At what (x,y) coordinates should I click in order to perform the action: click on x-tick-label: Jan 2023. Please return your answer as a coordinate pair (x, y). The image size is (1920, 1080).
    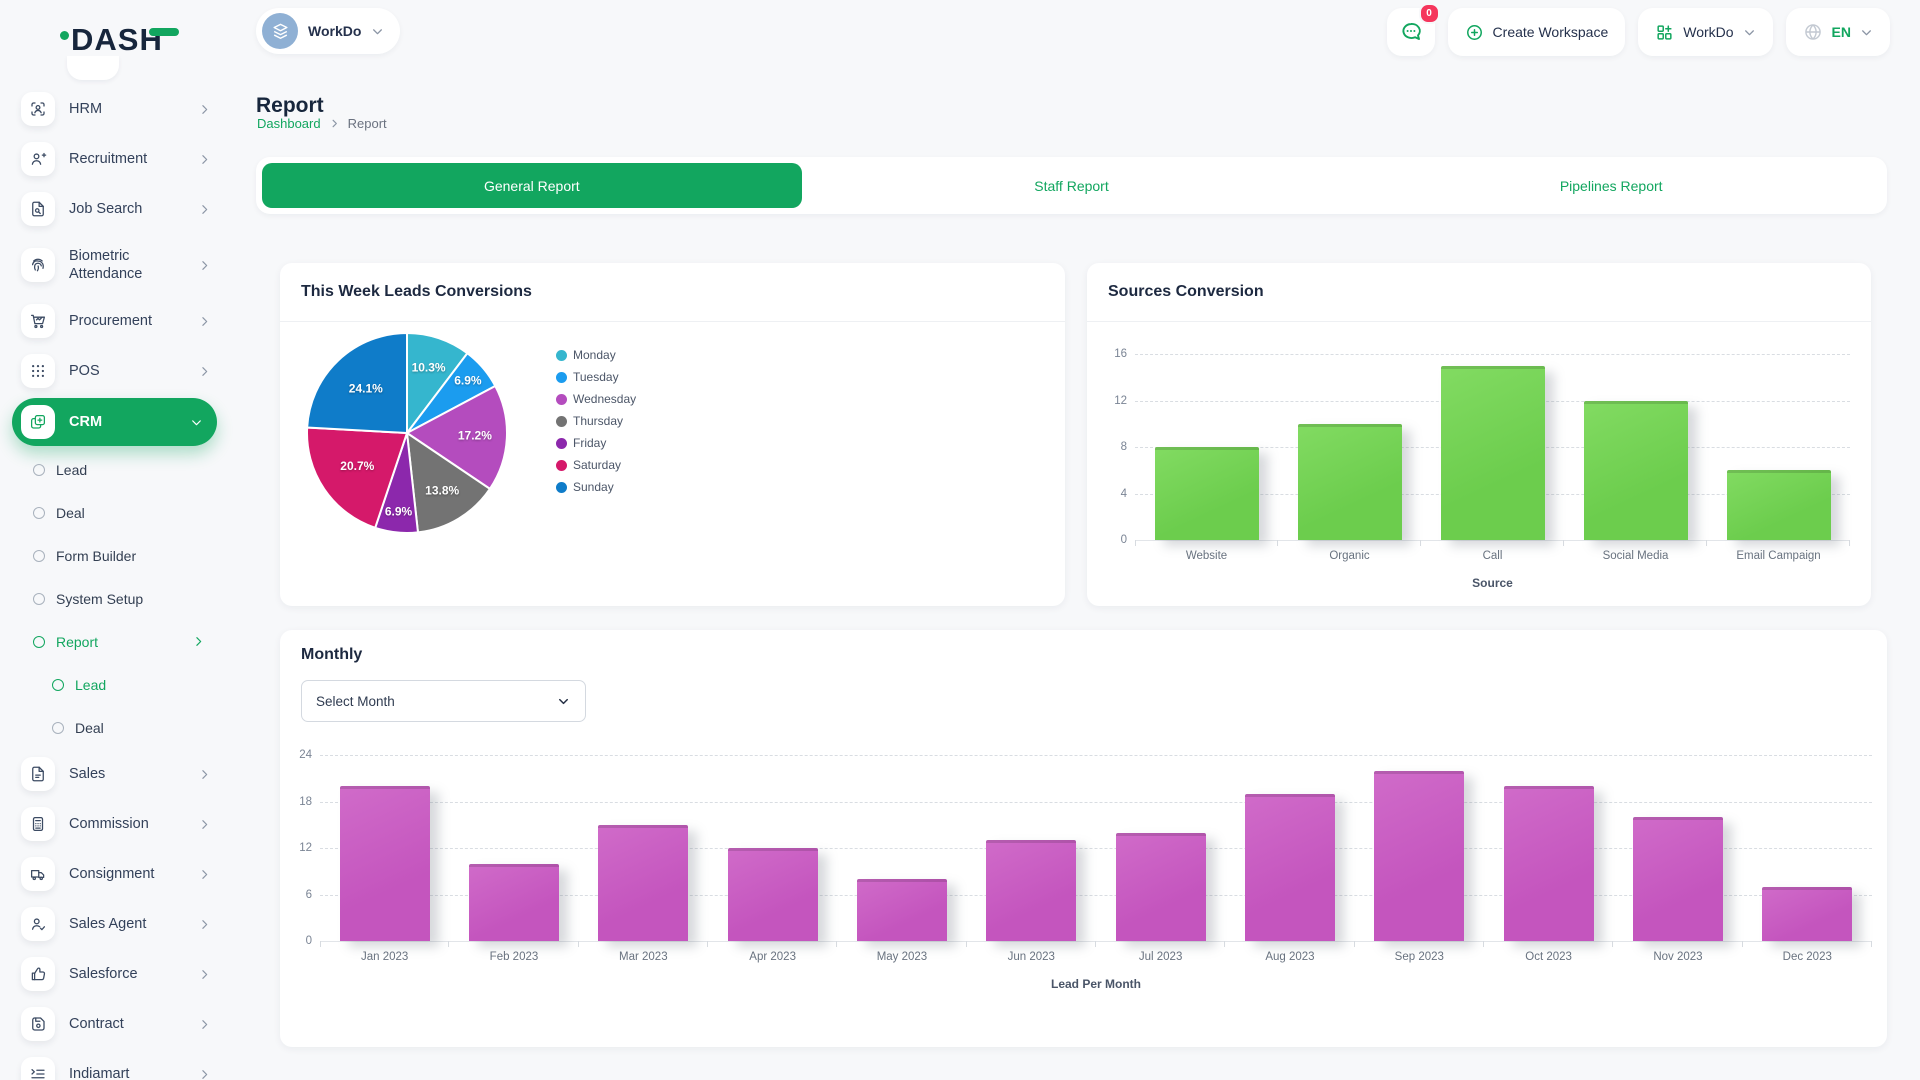
    Looking at the image, I should click on (384, 957).